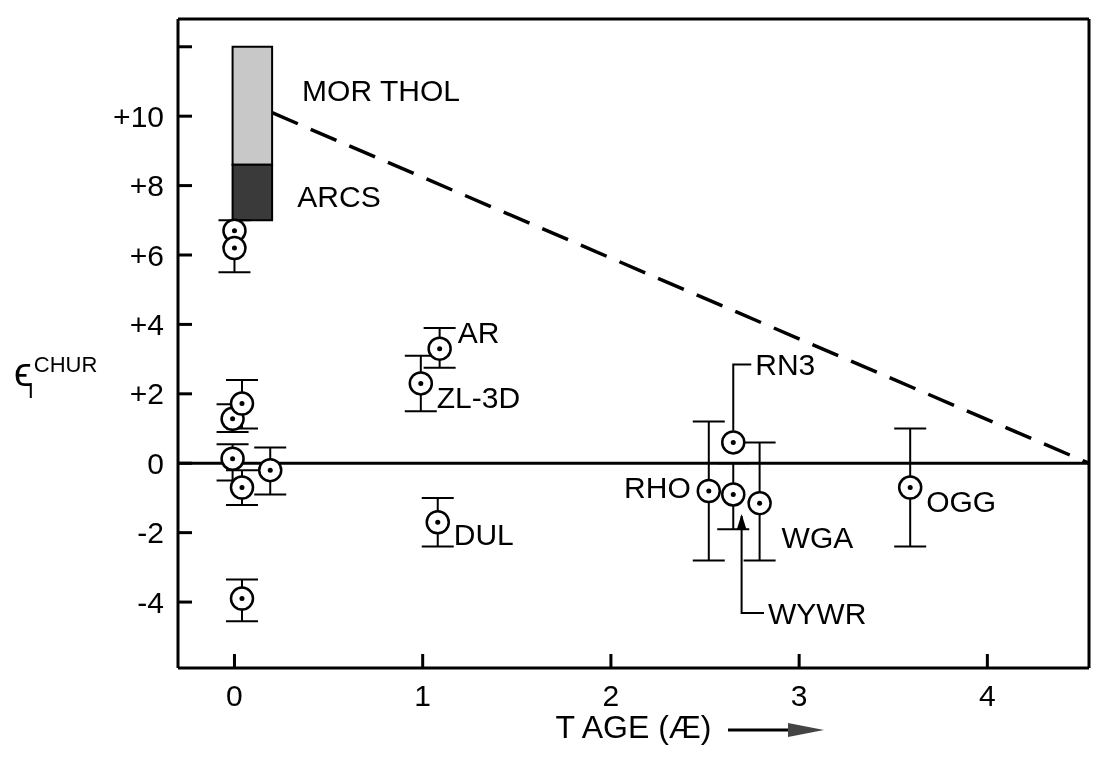  What do you see at coordinates (234, 695) in the screenshot?
I see `x-tick-label: 0` at bounding box center [234, 695].